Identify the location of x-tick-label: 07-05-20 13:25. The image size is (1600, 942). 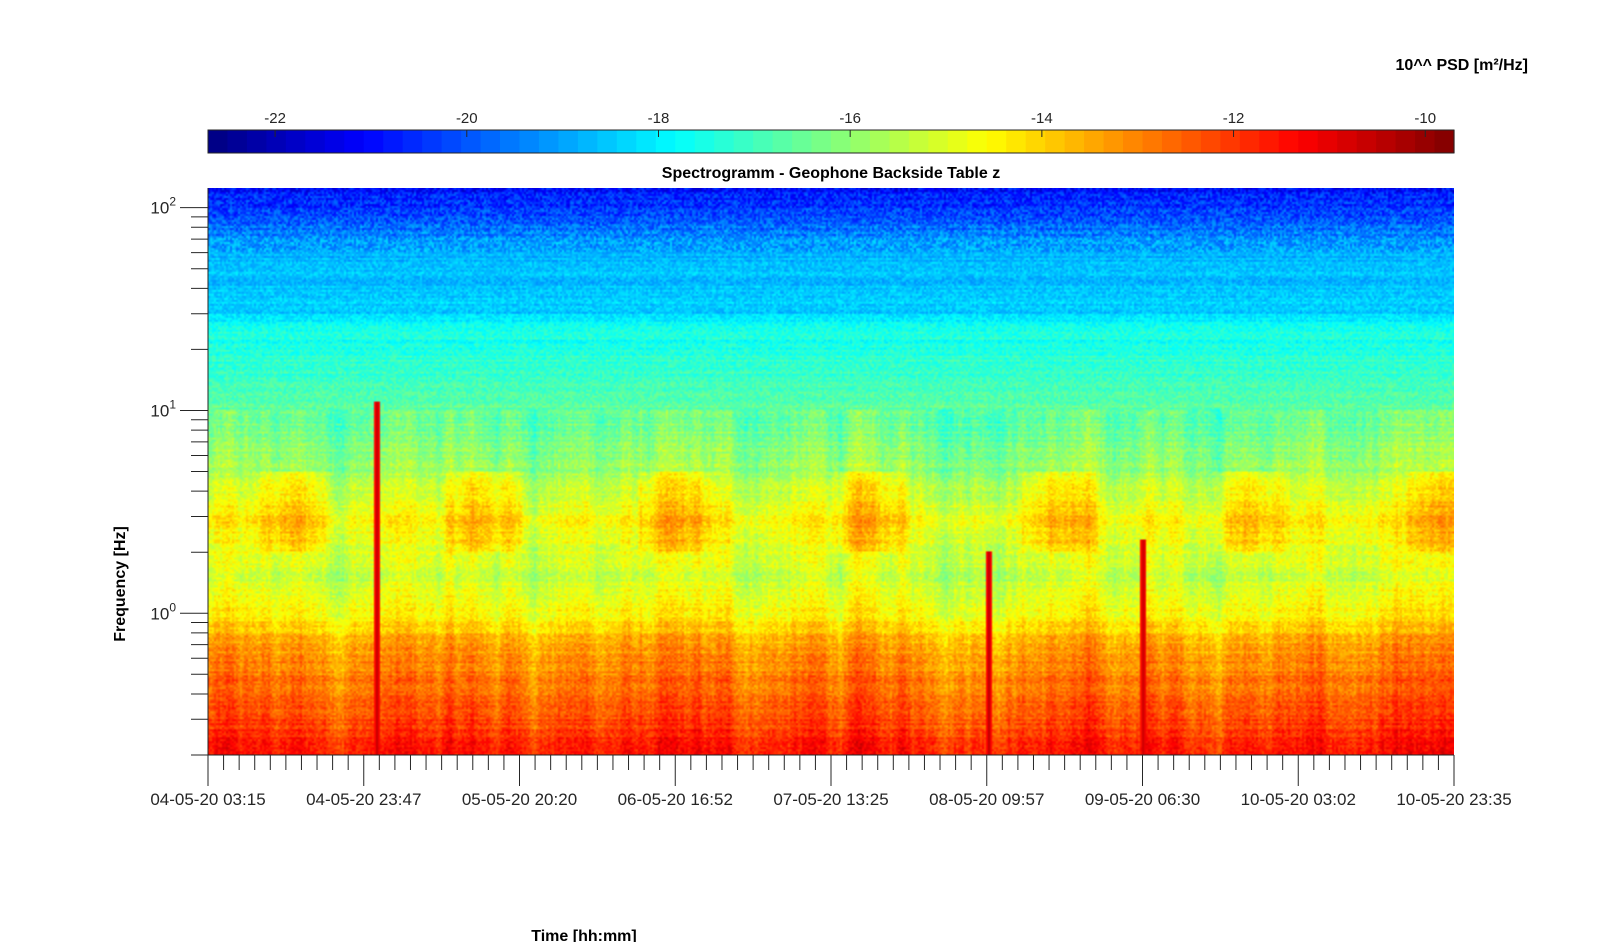
(830, 799).